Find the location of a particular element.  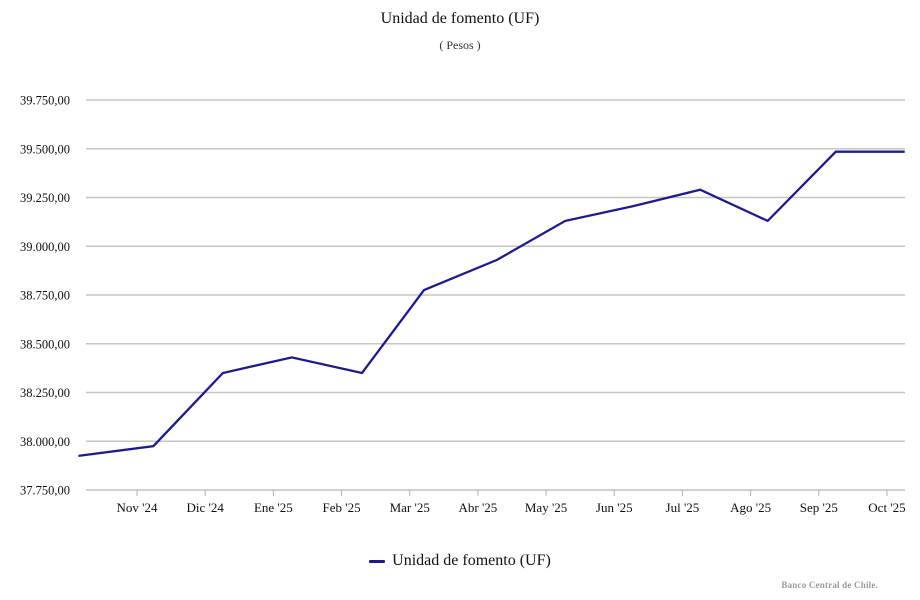

y-axis-label: 39.750,00 is located at coordinates (45, 101).